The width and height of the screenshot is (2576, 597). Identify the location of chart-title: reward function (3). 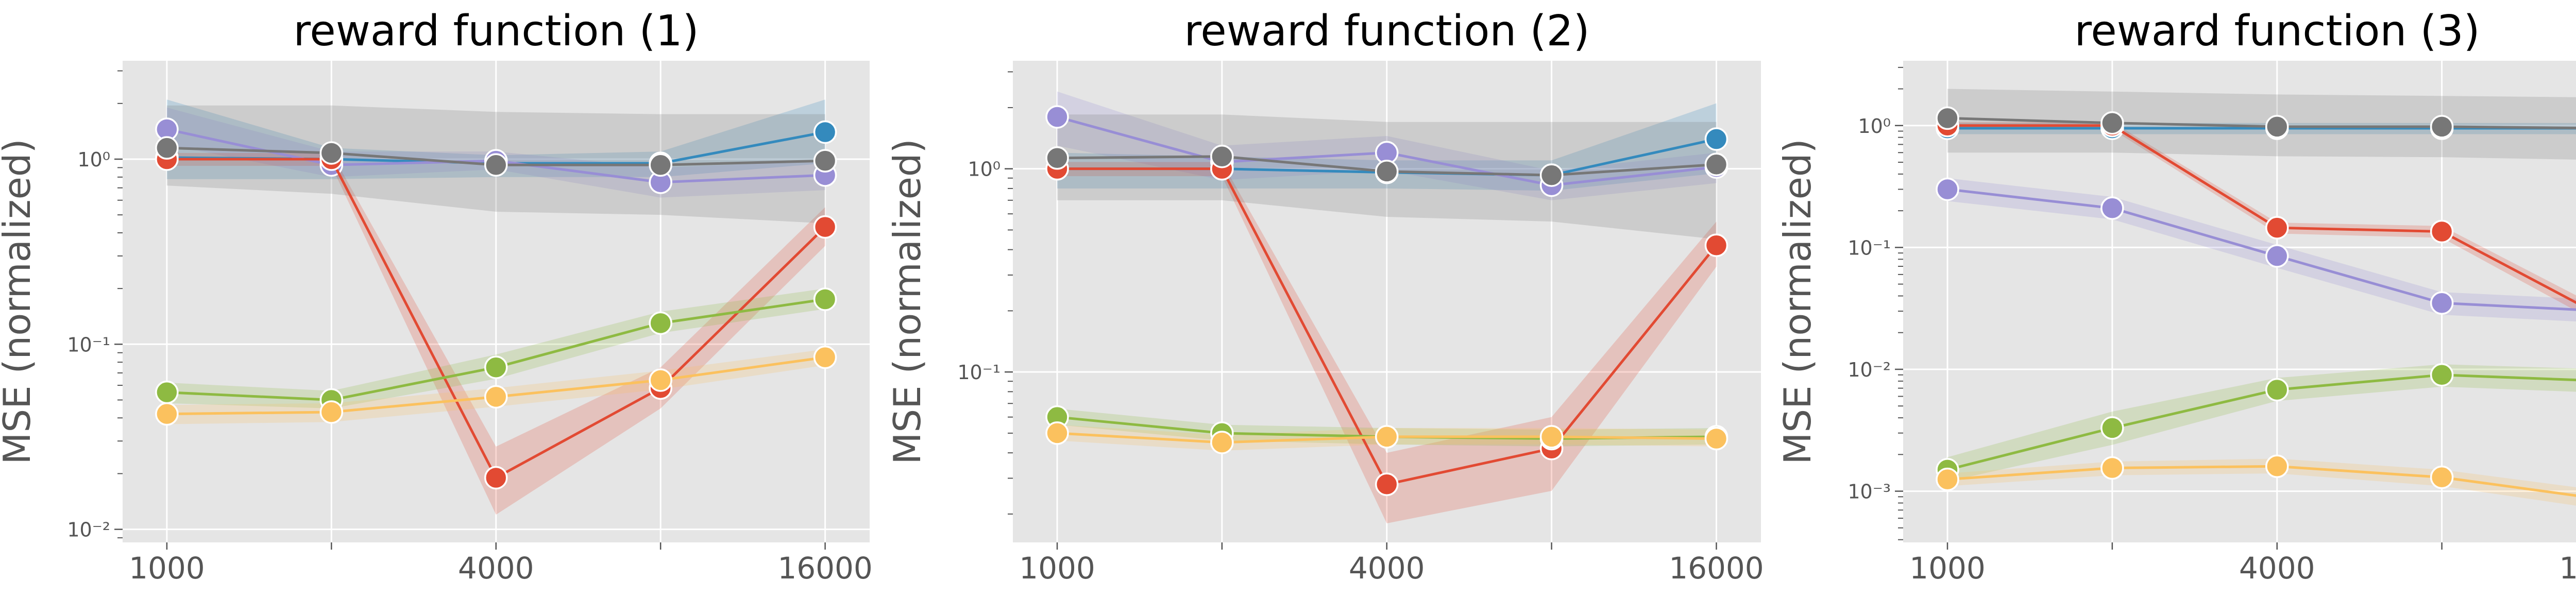
(2277, 31).